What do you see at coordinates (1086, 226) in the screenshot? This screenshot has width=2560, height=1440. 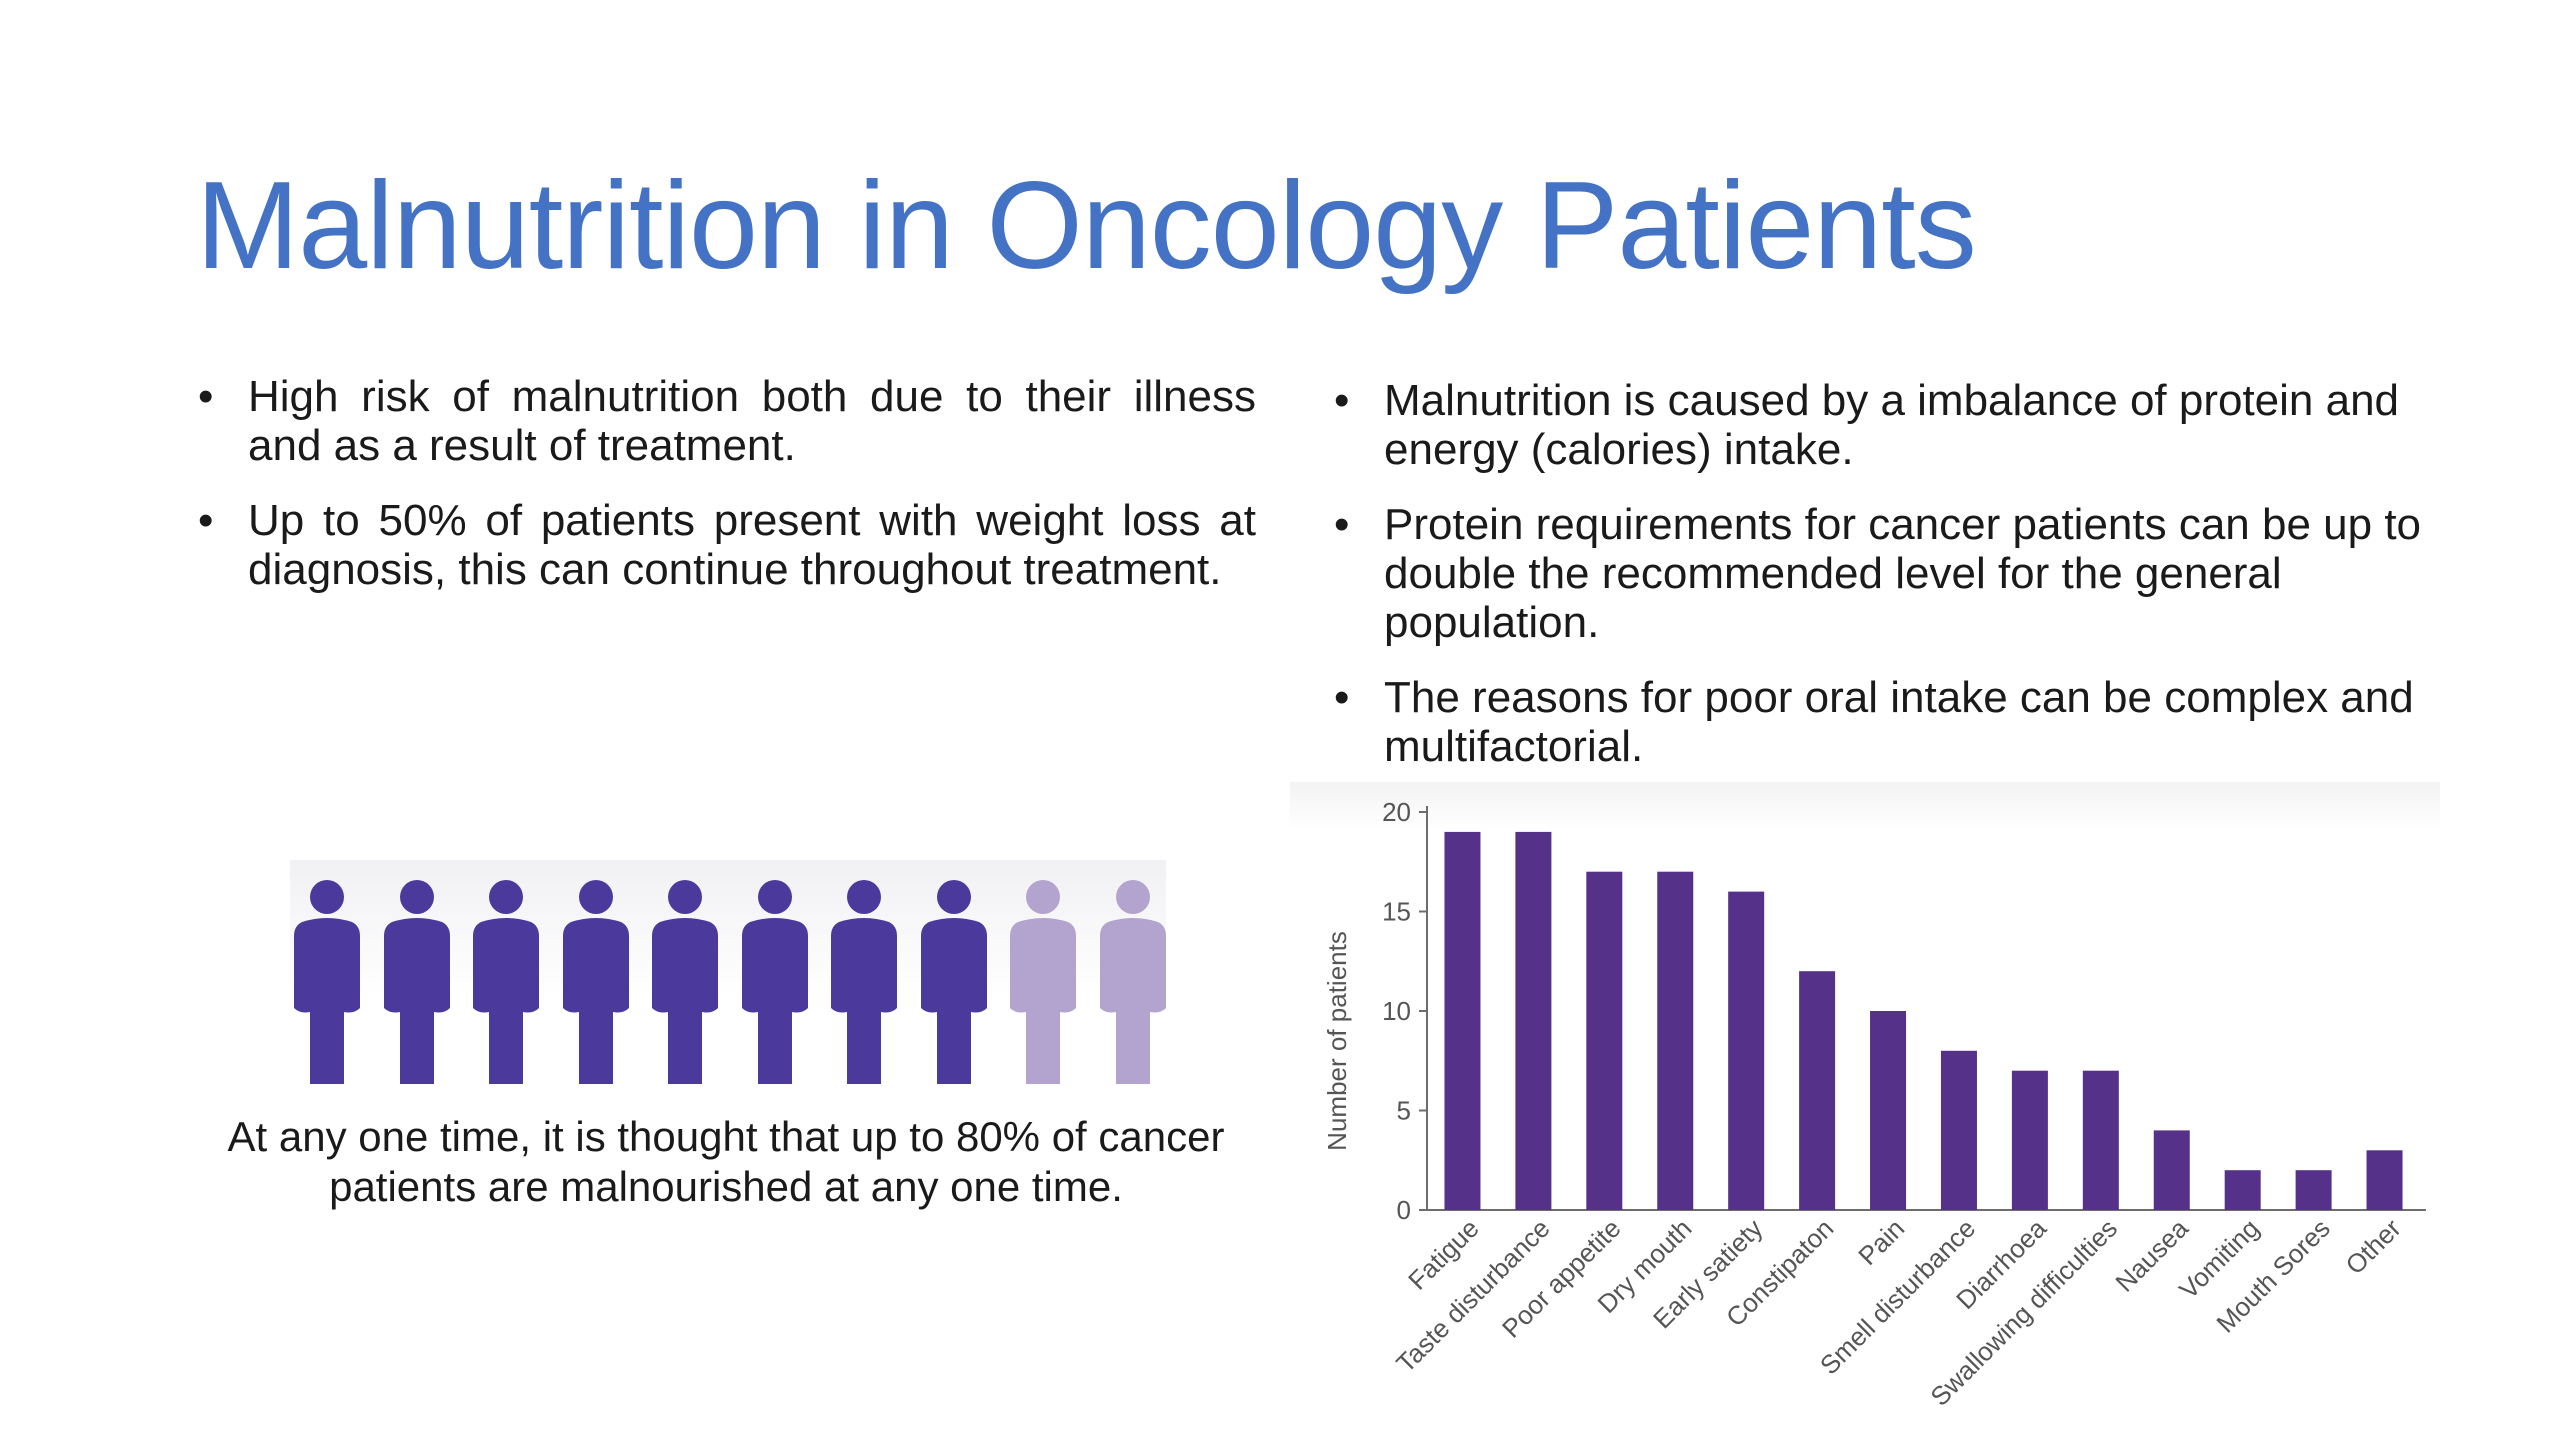 I see `slide-title: Malnutrition in Oncology Patients` at bounding box center [1086, 226].